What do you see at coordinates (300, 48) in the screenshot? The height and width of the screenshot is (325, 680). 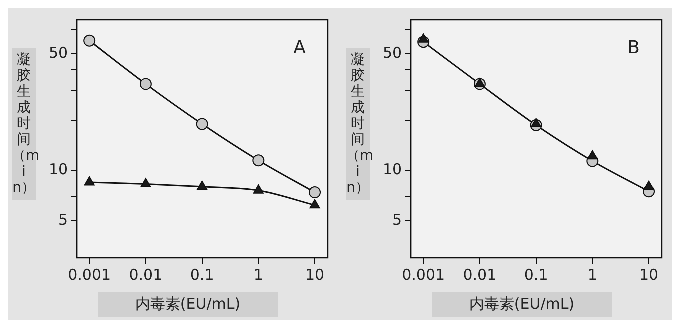 I see `annotation: A` at bounding box center [300, 48].